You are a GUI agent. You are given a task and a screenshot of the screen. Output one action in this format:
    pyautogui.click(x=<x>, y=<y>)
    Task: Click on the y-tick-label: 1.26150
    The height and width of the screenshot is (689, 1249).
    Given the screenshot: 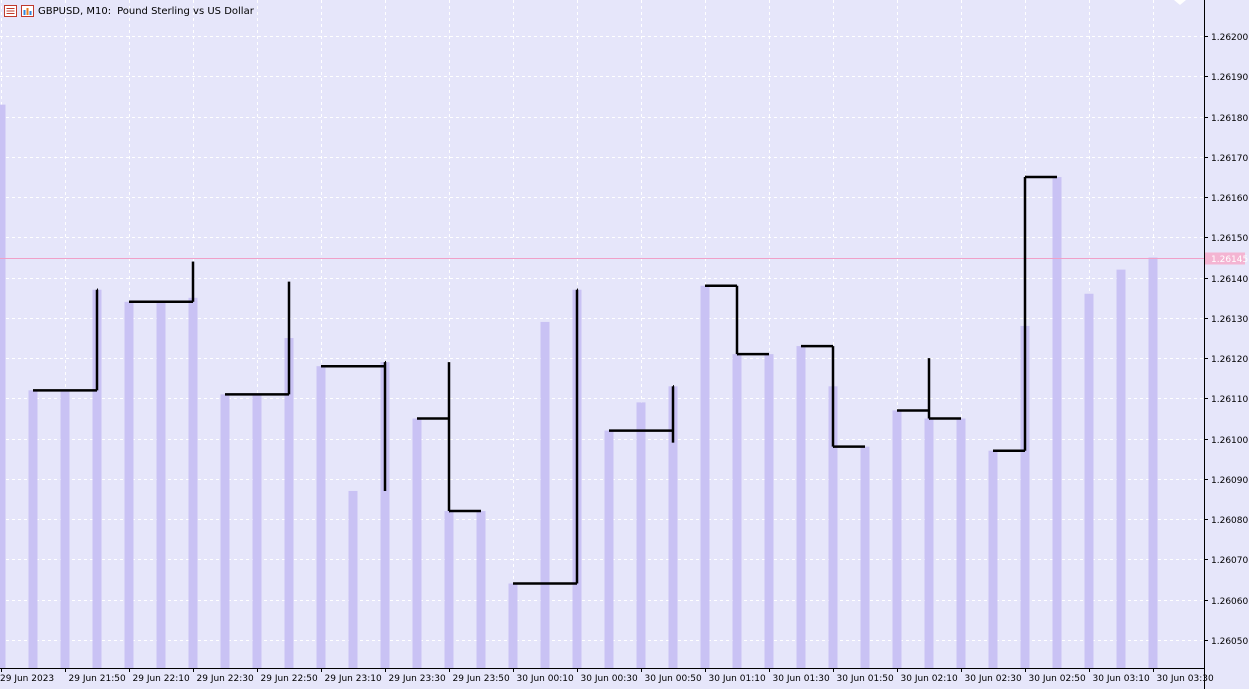 What is the action you would take?
    pyautogui.click(x=1229, y=239)
    